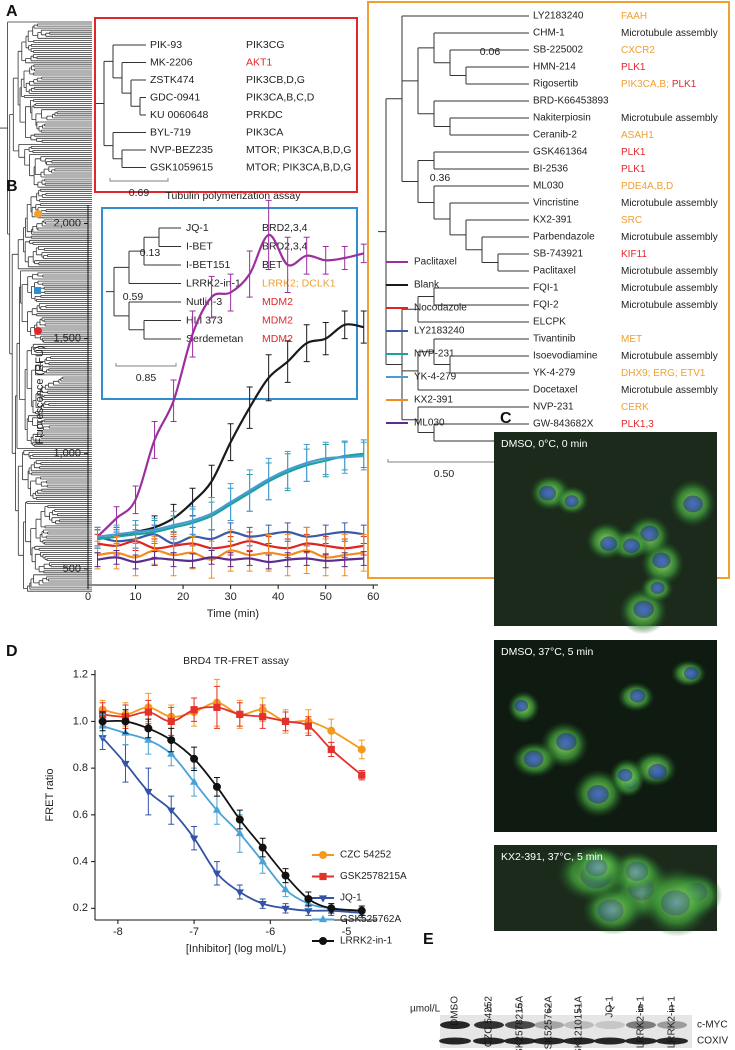 The image size is (735, 1050). What do you see at coordinates (546, 305) in the screenshot?
I see `leaf-name: FQI-2` at bounding box center [546, 305].